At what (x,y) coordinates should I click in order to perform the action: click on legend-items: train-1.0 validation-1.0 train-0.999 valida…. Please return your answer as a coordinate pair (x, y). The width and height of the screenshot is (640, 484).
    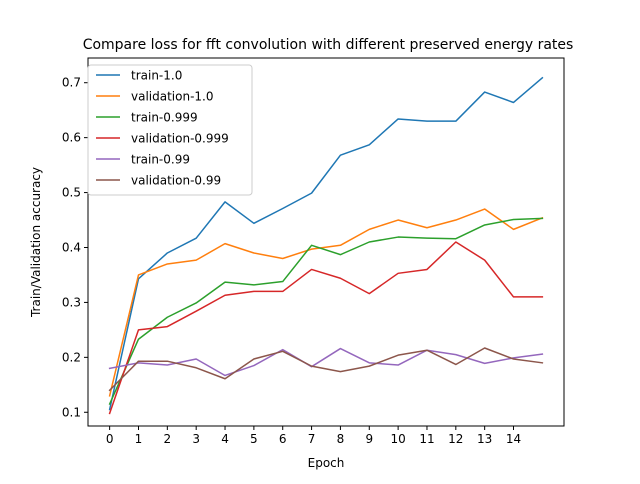
    Looking at the image, I should click on (162, 128).